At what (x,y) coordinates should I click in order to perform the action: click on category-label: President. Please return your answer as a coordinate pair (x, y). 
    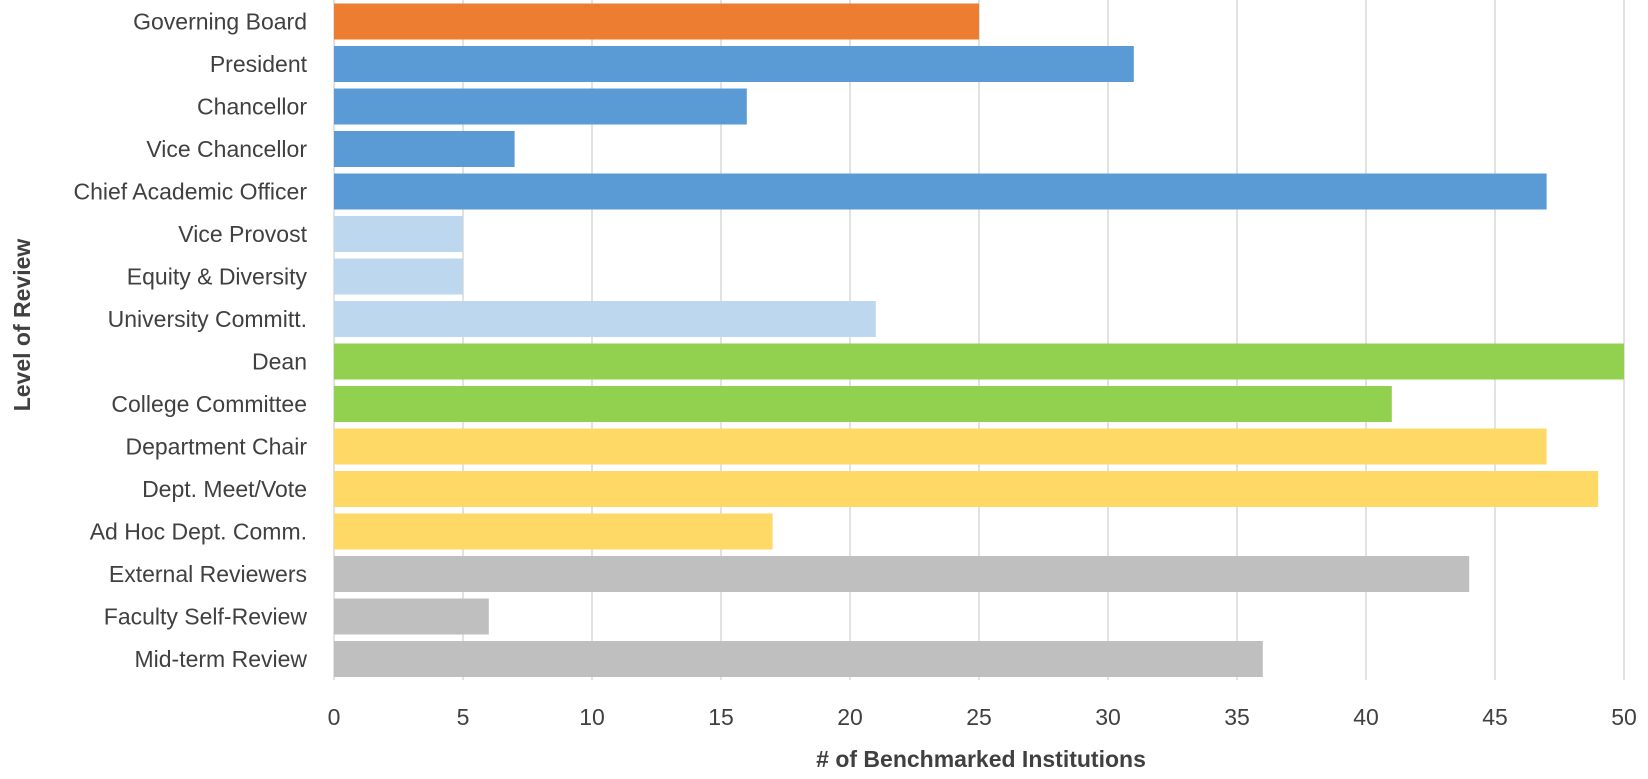
    Looking at the image, I should click on (259, 64).